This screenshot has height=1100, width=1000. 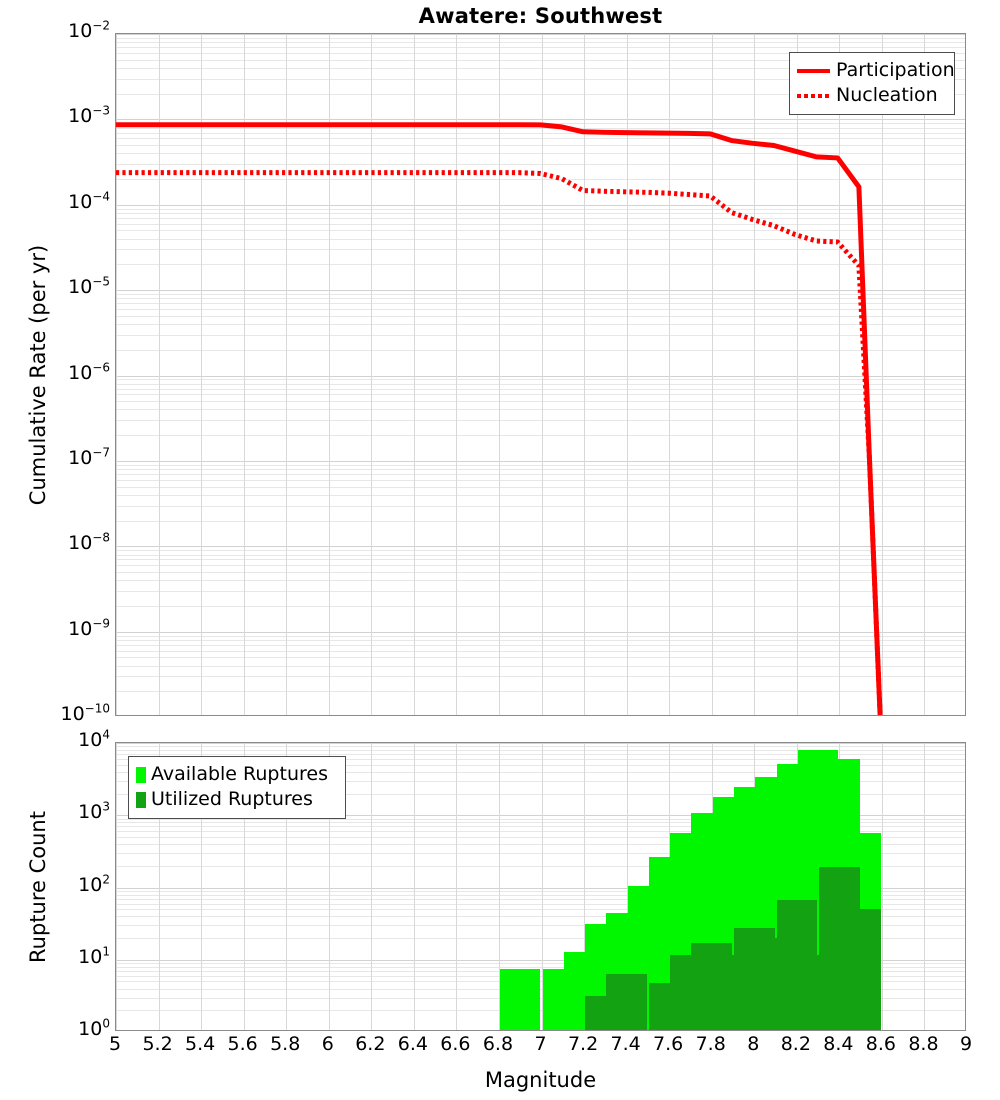 What do you see at coordinates (455, 1044) in the screenshot?
I see `x-tick-label: 6.6` at bounding box center [455, 1044].